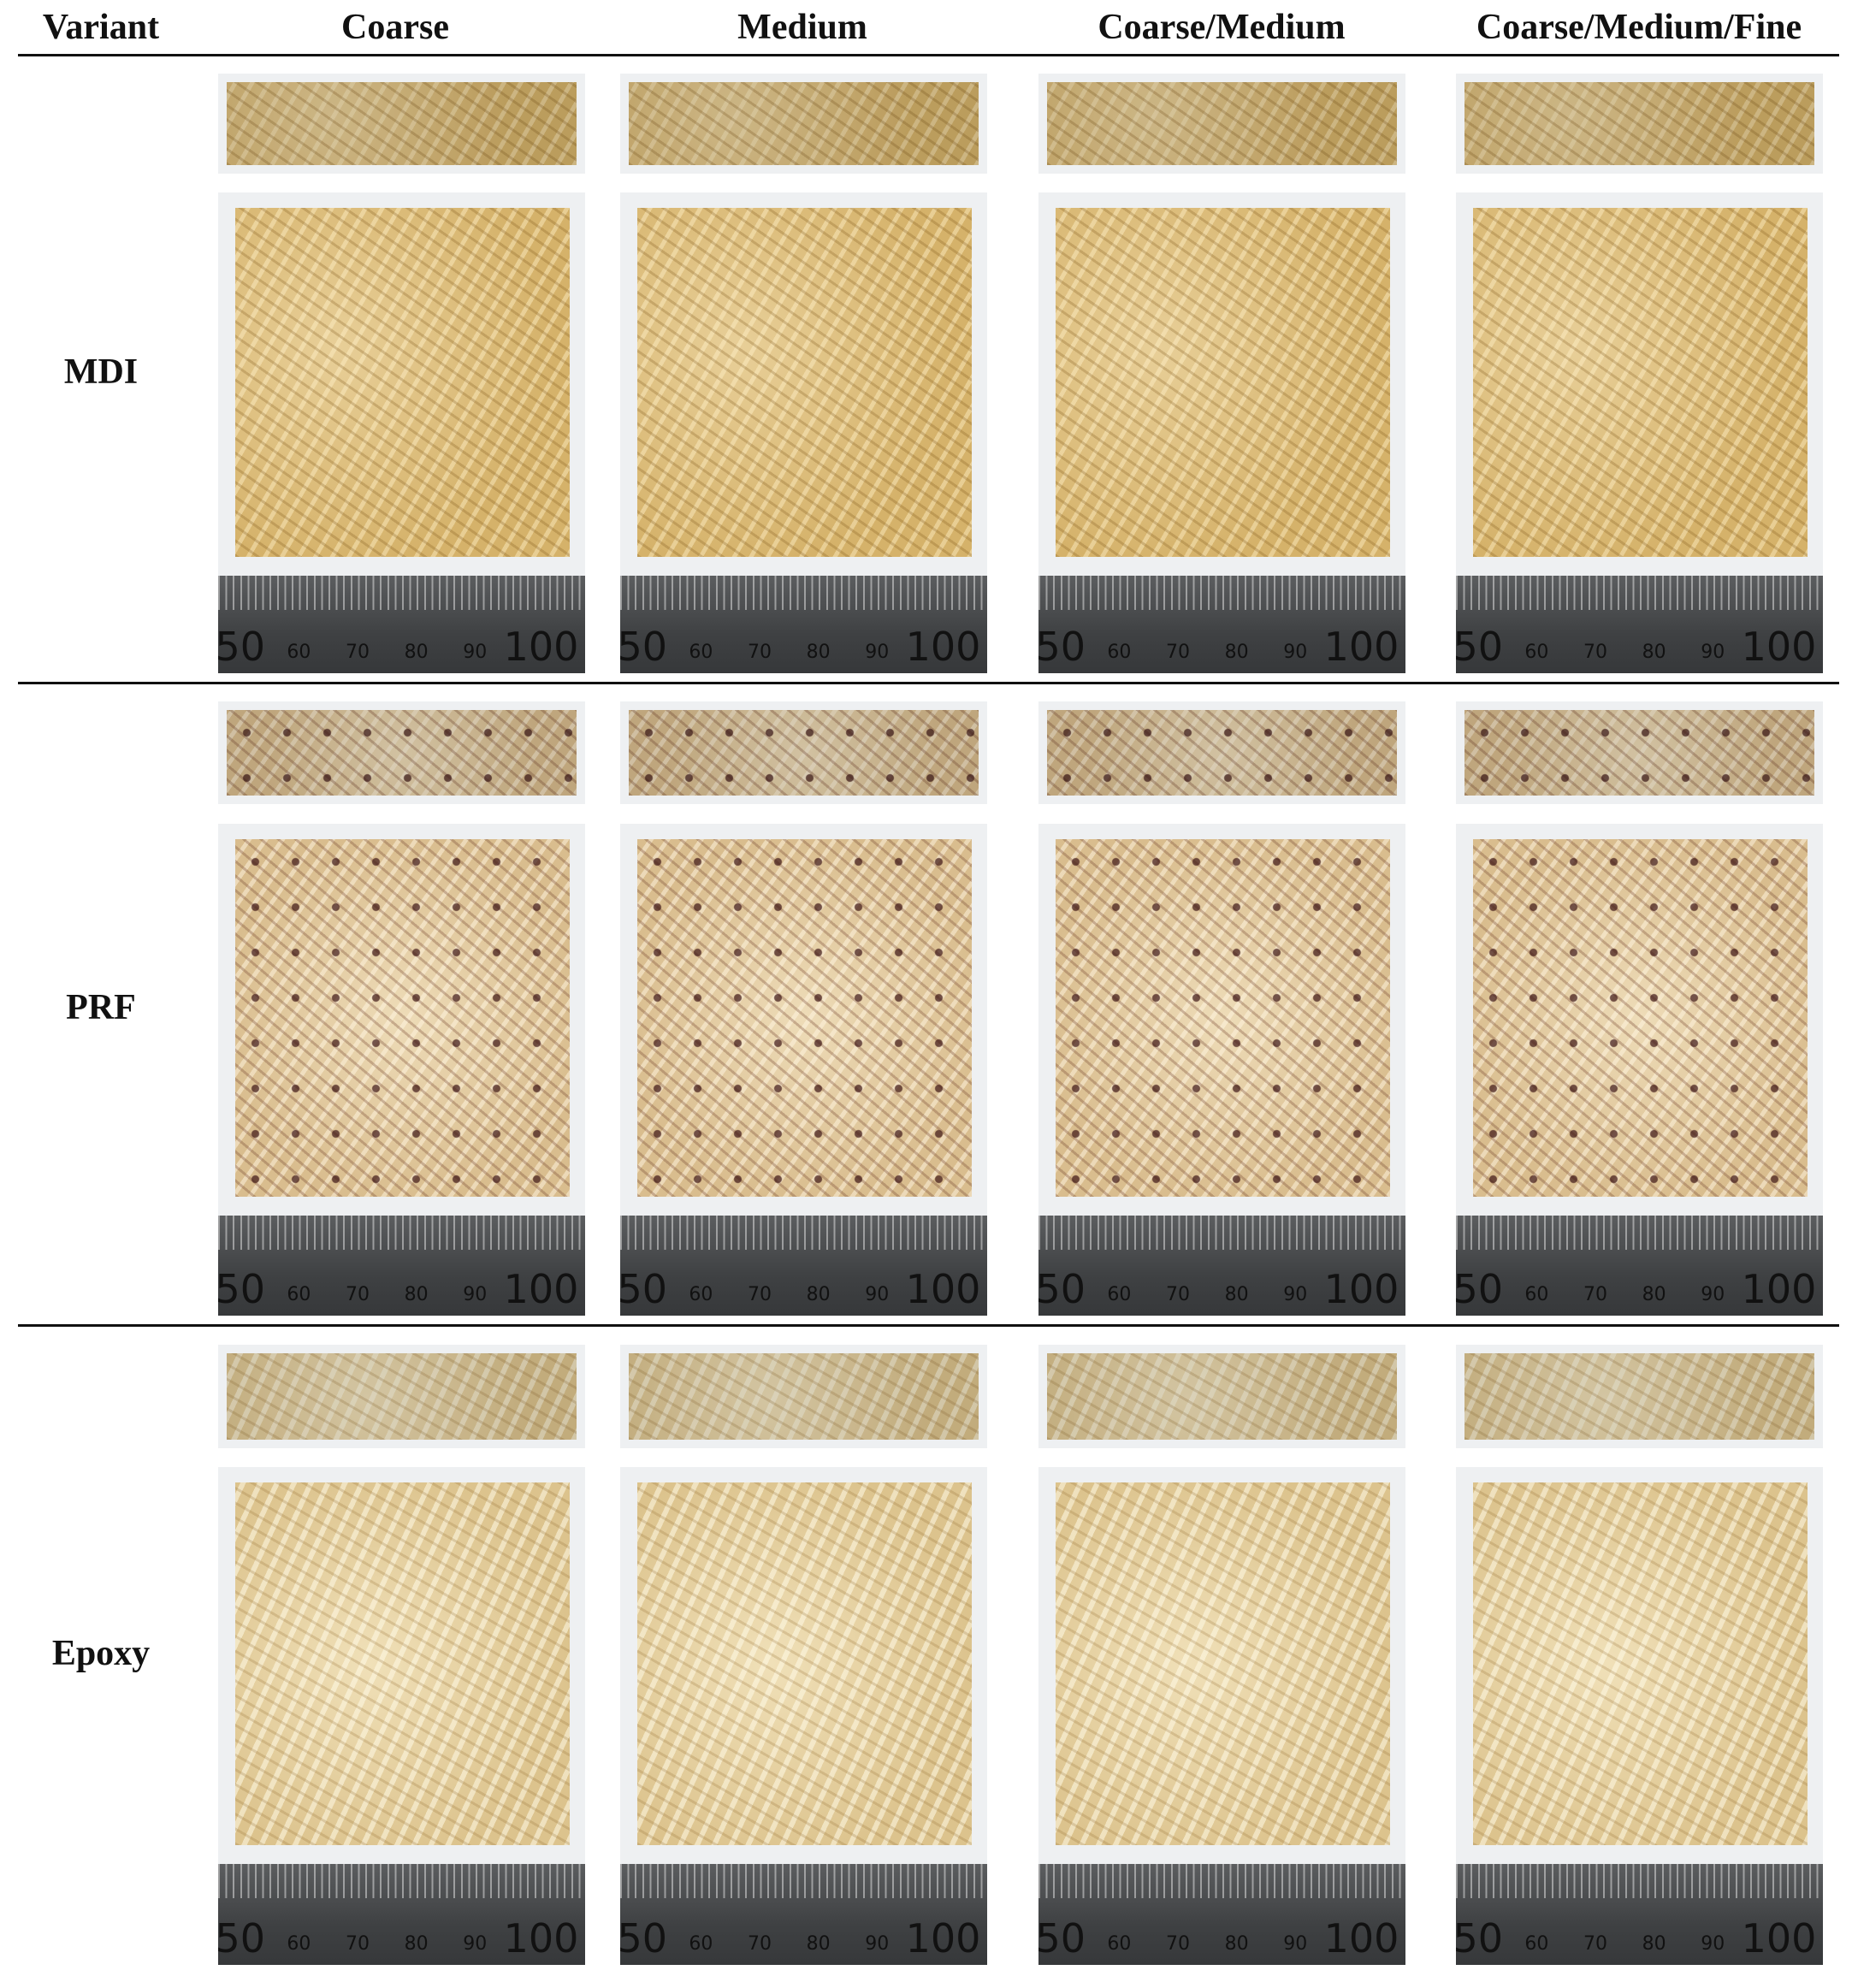  What do you see at coordinates (1222, 27) in the screenshot?
I see `column-header: Coarse/Medium` at bounding box center [1222, 27].